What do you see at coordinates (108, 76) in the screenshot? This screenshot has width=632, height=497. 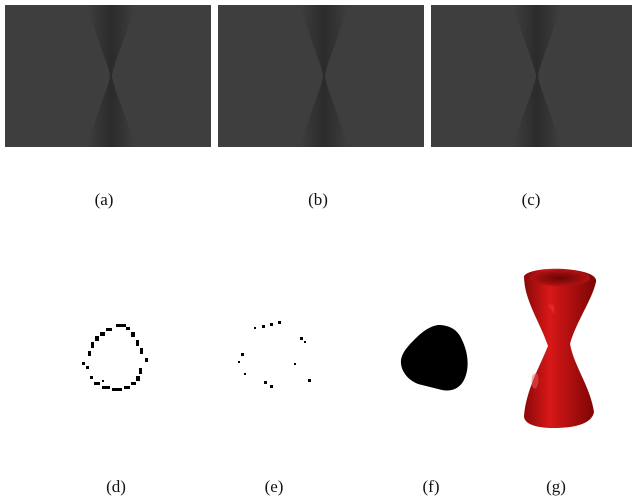 I see `image-panel-a` at bounding box center [108, 76].